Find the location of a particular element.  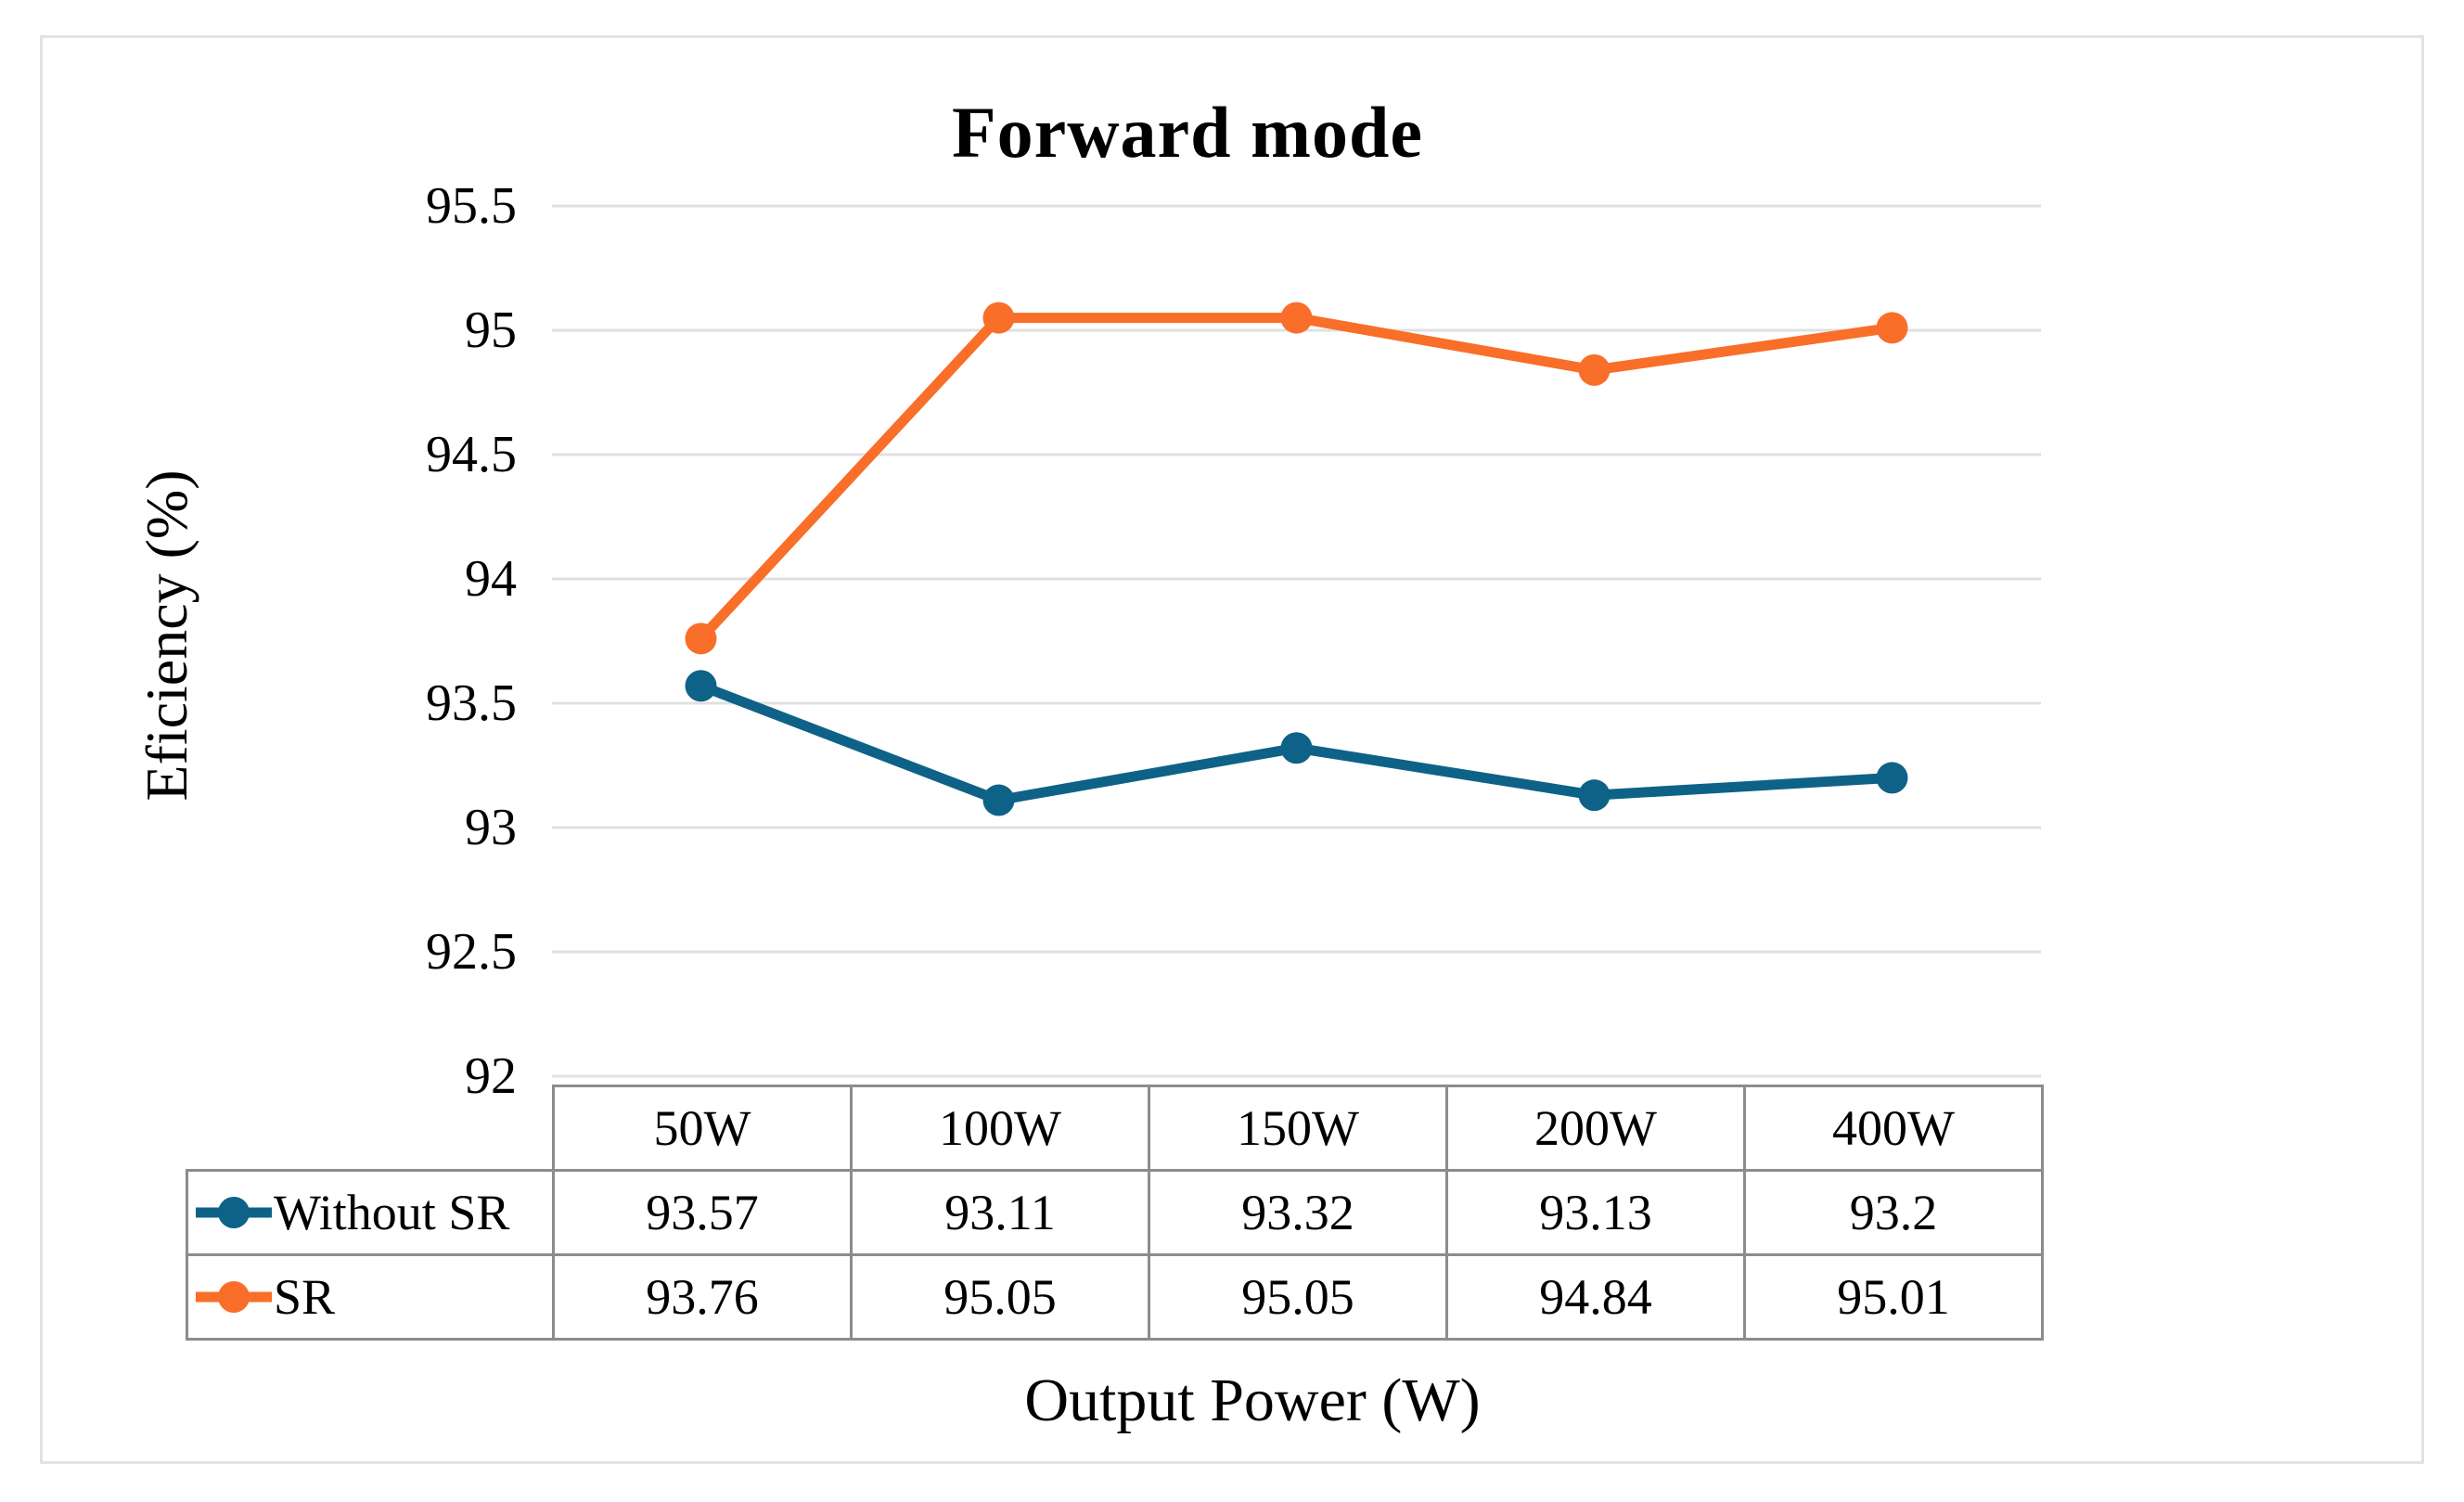

legend-cell-without-sr: Without SR is located at coordinates (370, 1213).